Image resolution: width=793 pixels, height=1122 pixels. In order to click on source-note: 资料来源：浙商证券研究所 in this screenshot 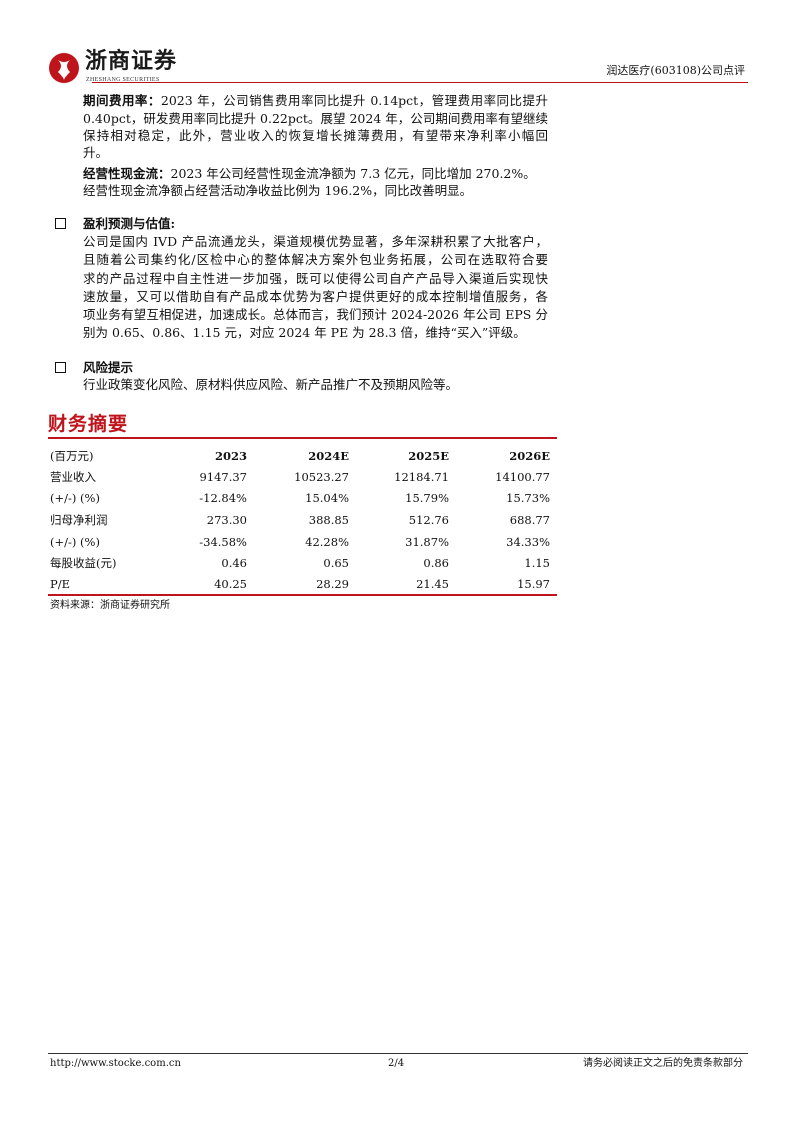, I will do `click(110, 605)`.